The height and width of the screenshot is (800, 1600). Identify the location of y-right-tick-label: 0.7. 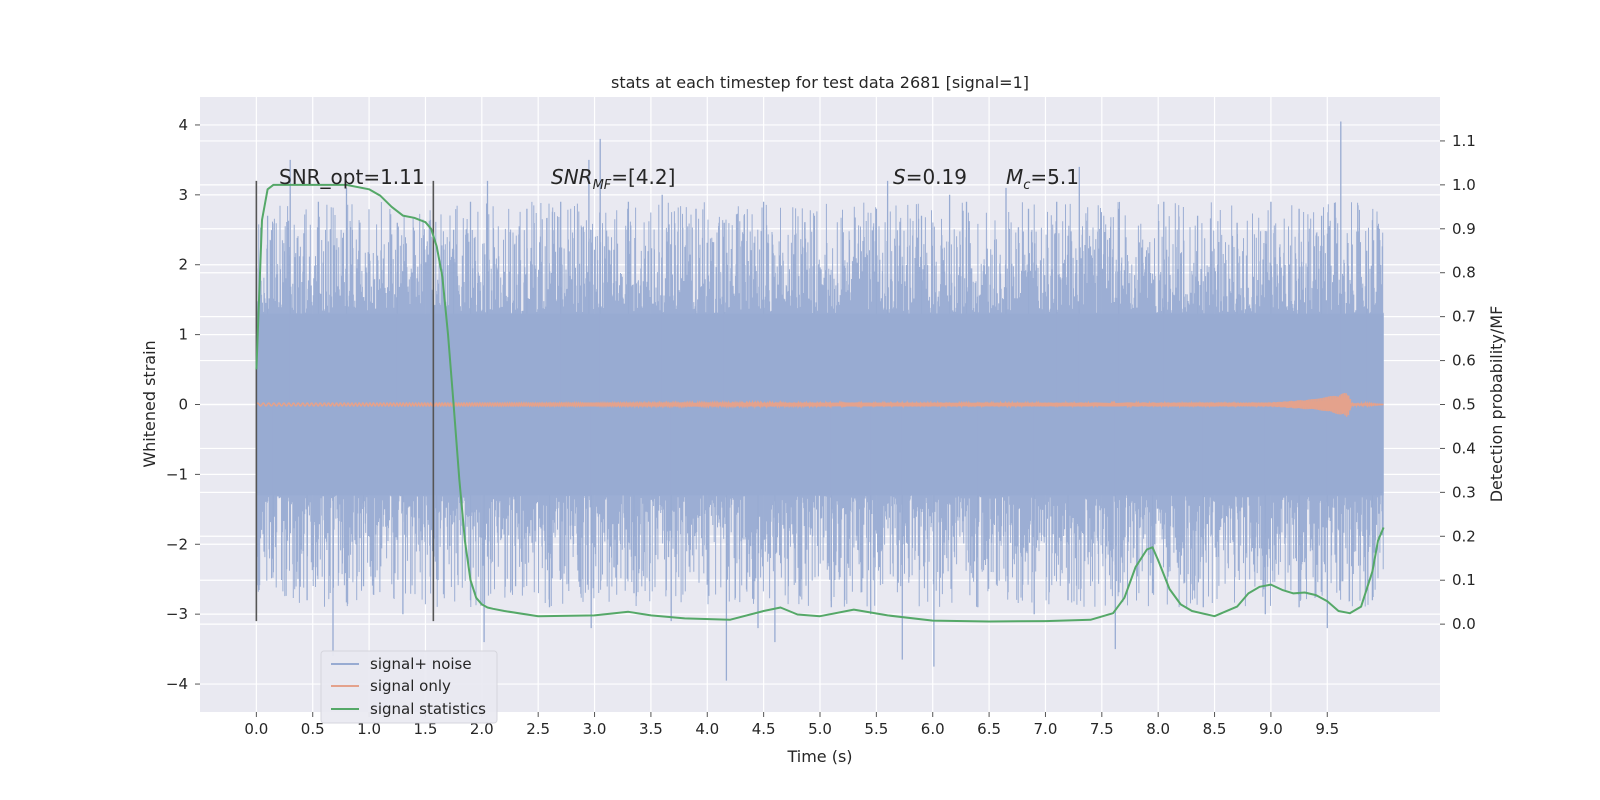
(1464, 317).